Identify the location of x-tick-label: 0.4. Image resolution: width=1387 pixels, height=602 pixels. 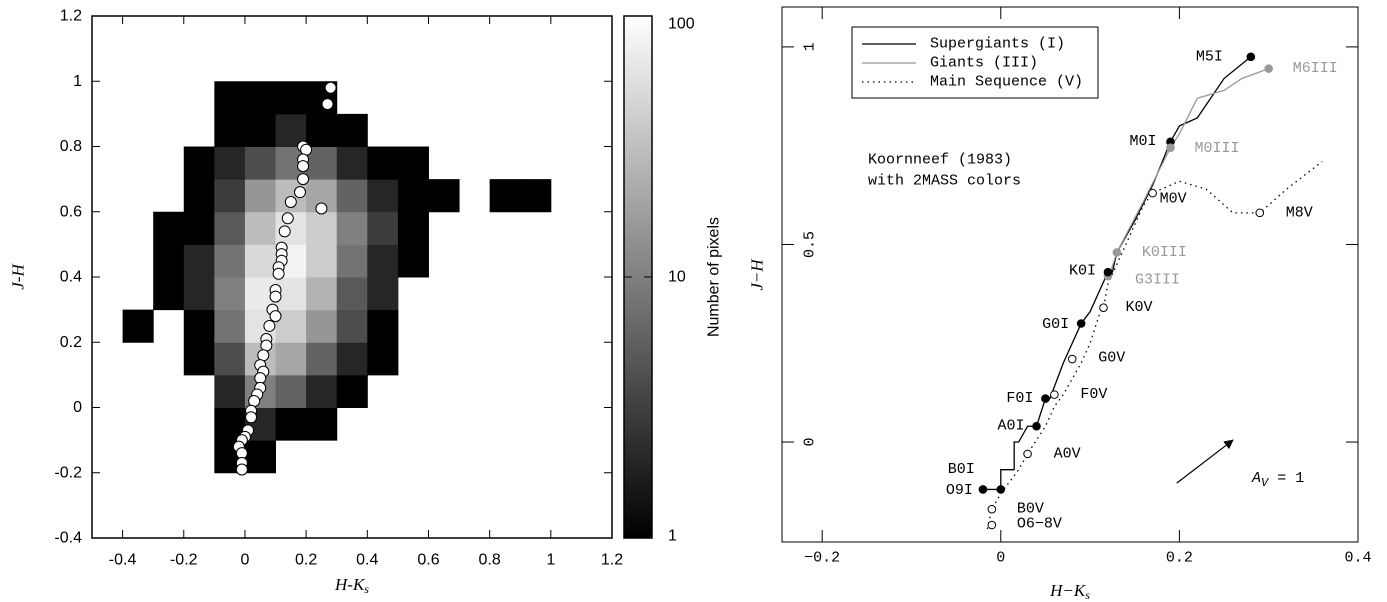
(367, 560).